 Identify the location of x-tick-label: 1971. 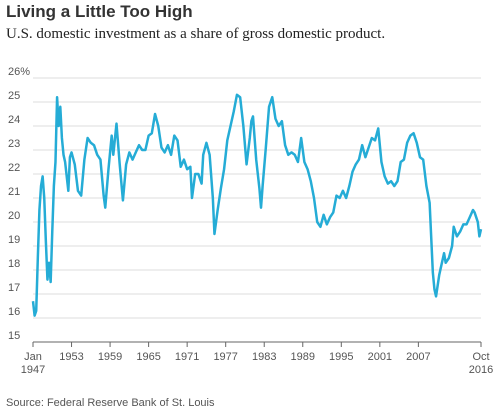
(187, 357).